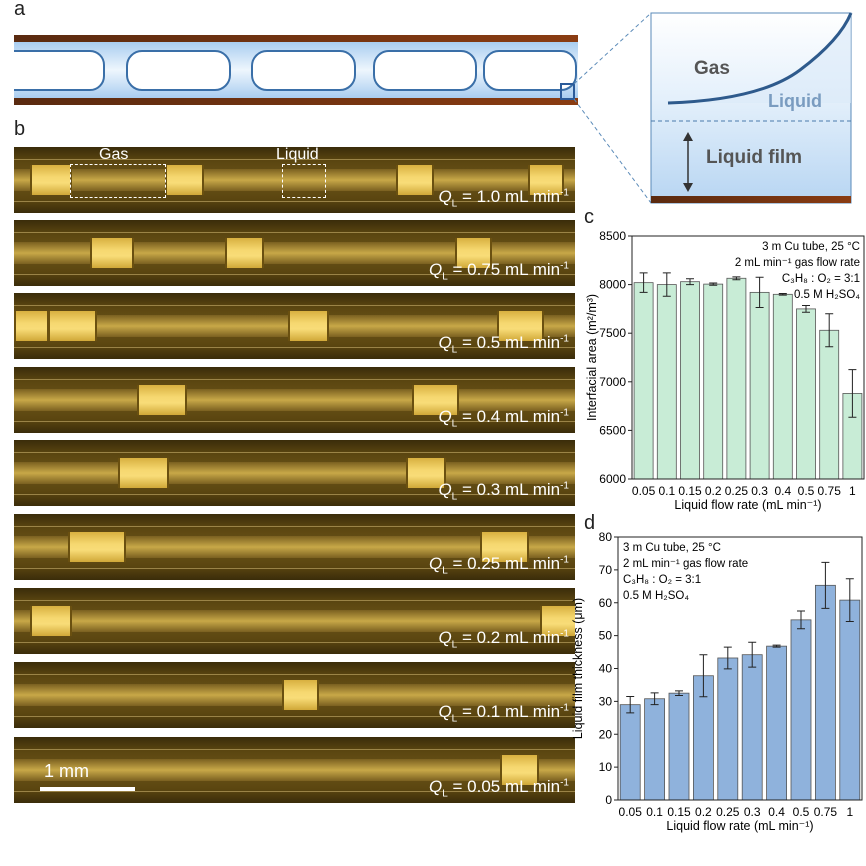 Image resolution: width=866 pixels, height=866 pixels. Describe the element at coordinates (608, 800) in the screenshot. I see `y-tick-label: 0` at that location.